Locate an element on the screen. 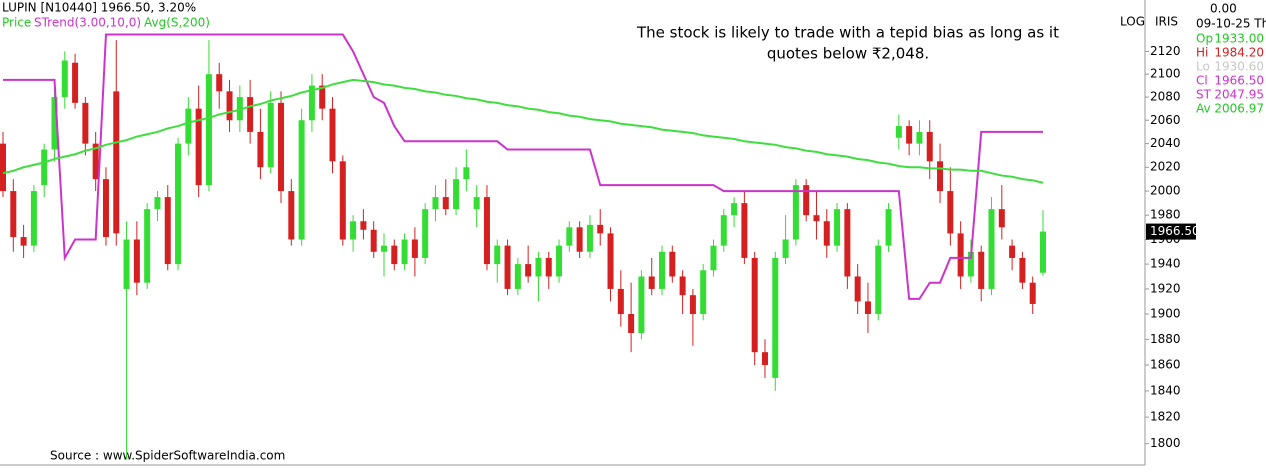 The height and width of the screenshot is (472, 1266). y-tick-label: 2020 is located at coordinates (1165, 167).